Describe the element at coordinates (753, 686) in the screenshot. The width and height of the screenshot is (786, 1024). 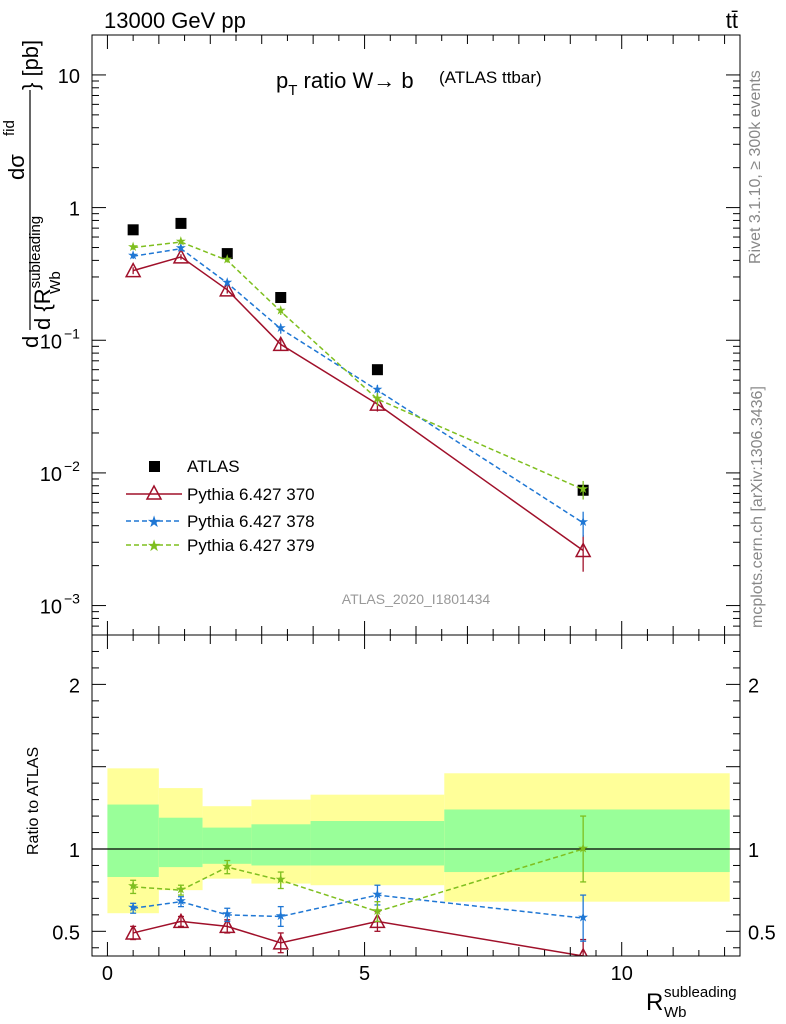
I see `ratio-ytick-label-right: 2` at that location.